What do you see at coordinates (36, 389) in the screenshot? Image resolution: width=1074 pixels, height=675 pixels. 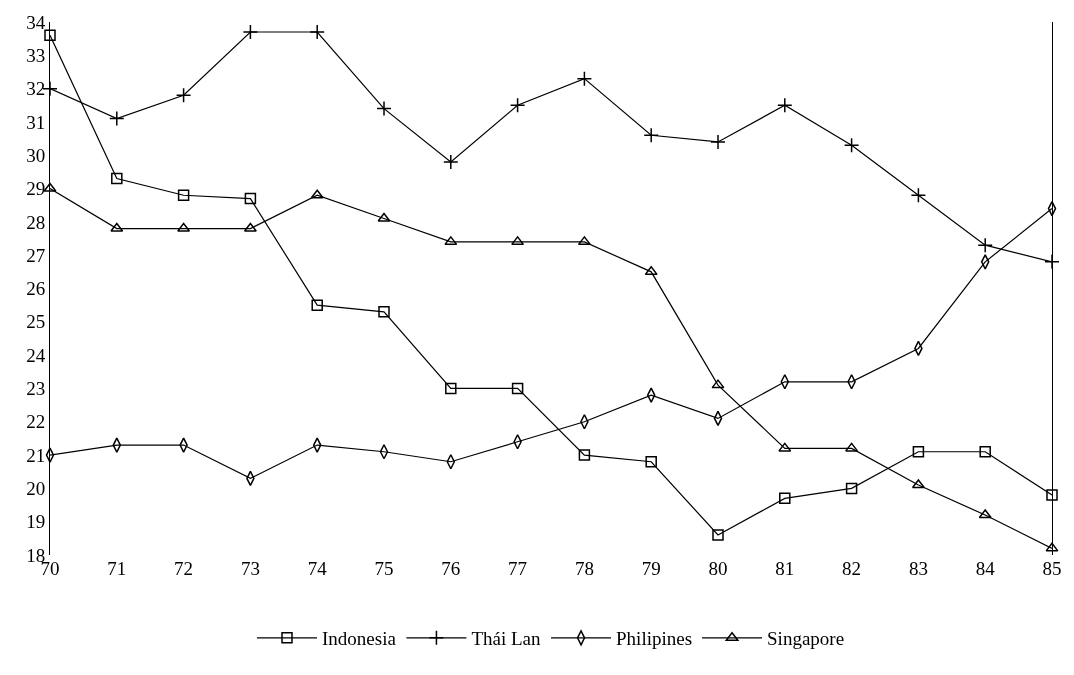 I see `y-tick-label: 23` at bounding box center [36, 389].